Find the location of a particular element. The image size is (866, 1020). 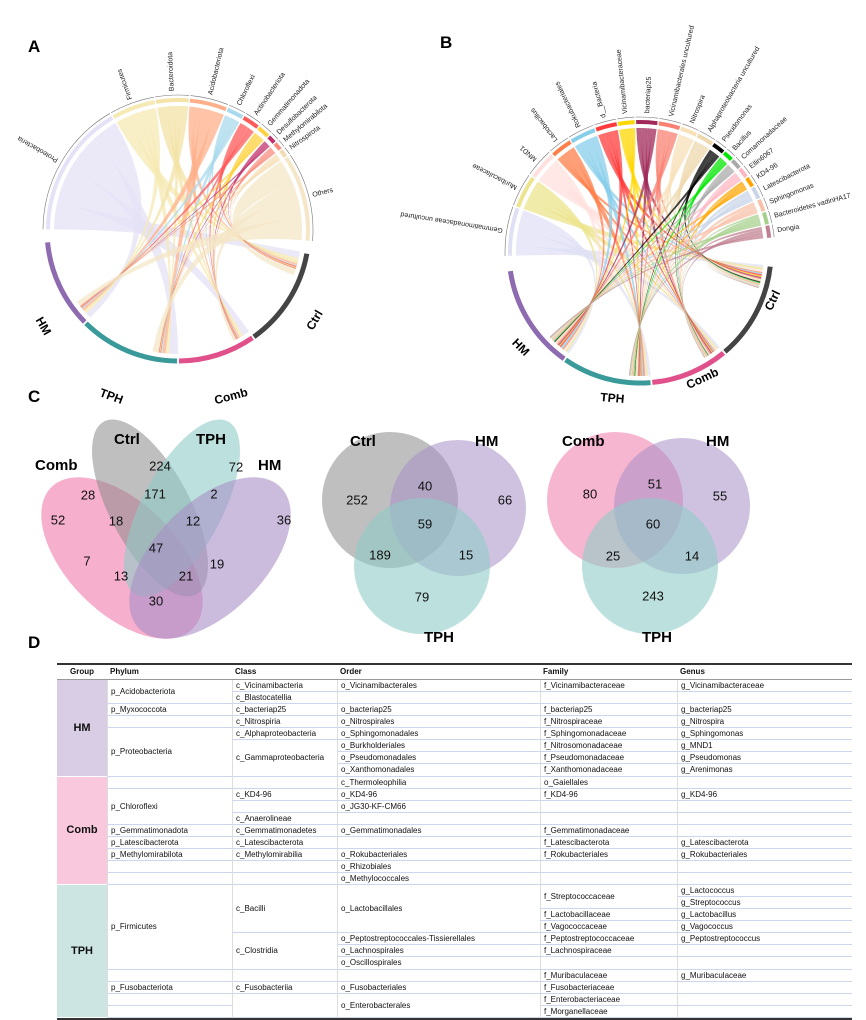

header-order: Order is located at coordinates (351, 671).